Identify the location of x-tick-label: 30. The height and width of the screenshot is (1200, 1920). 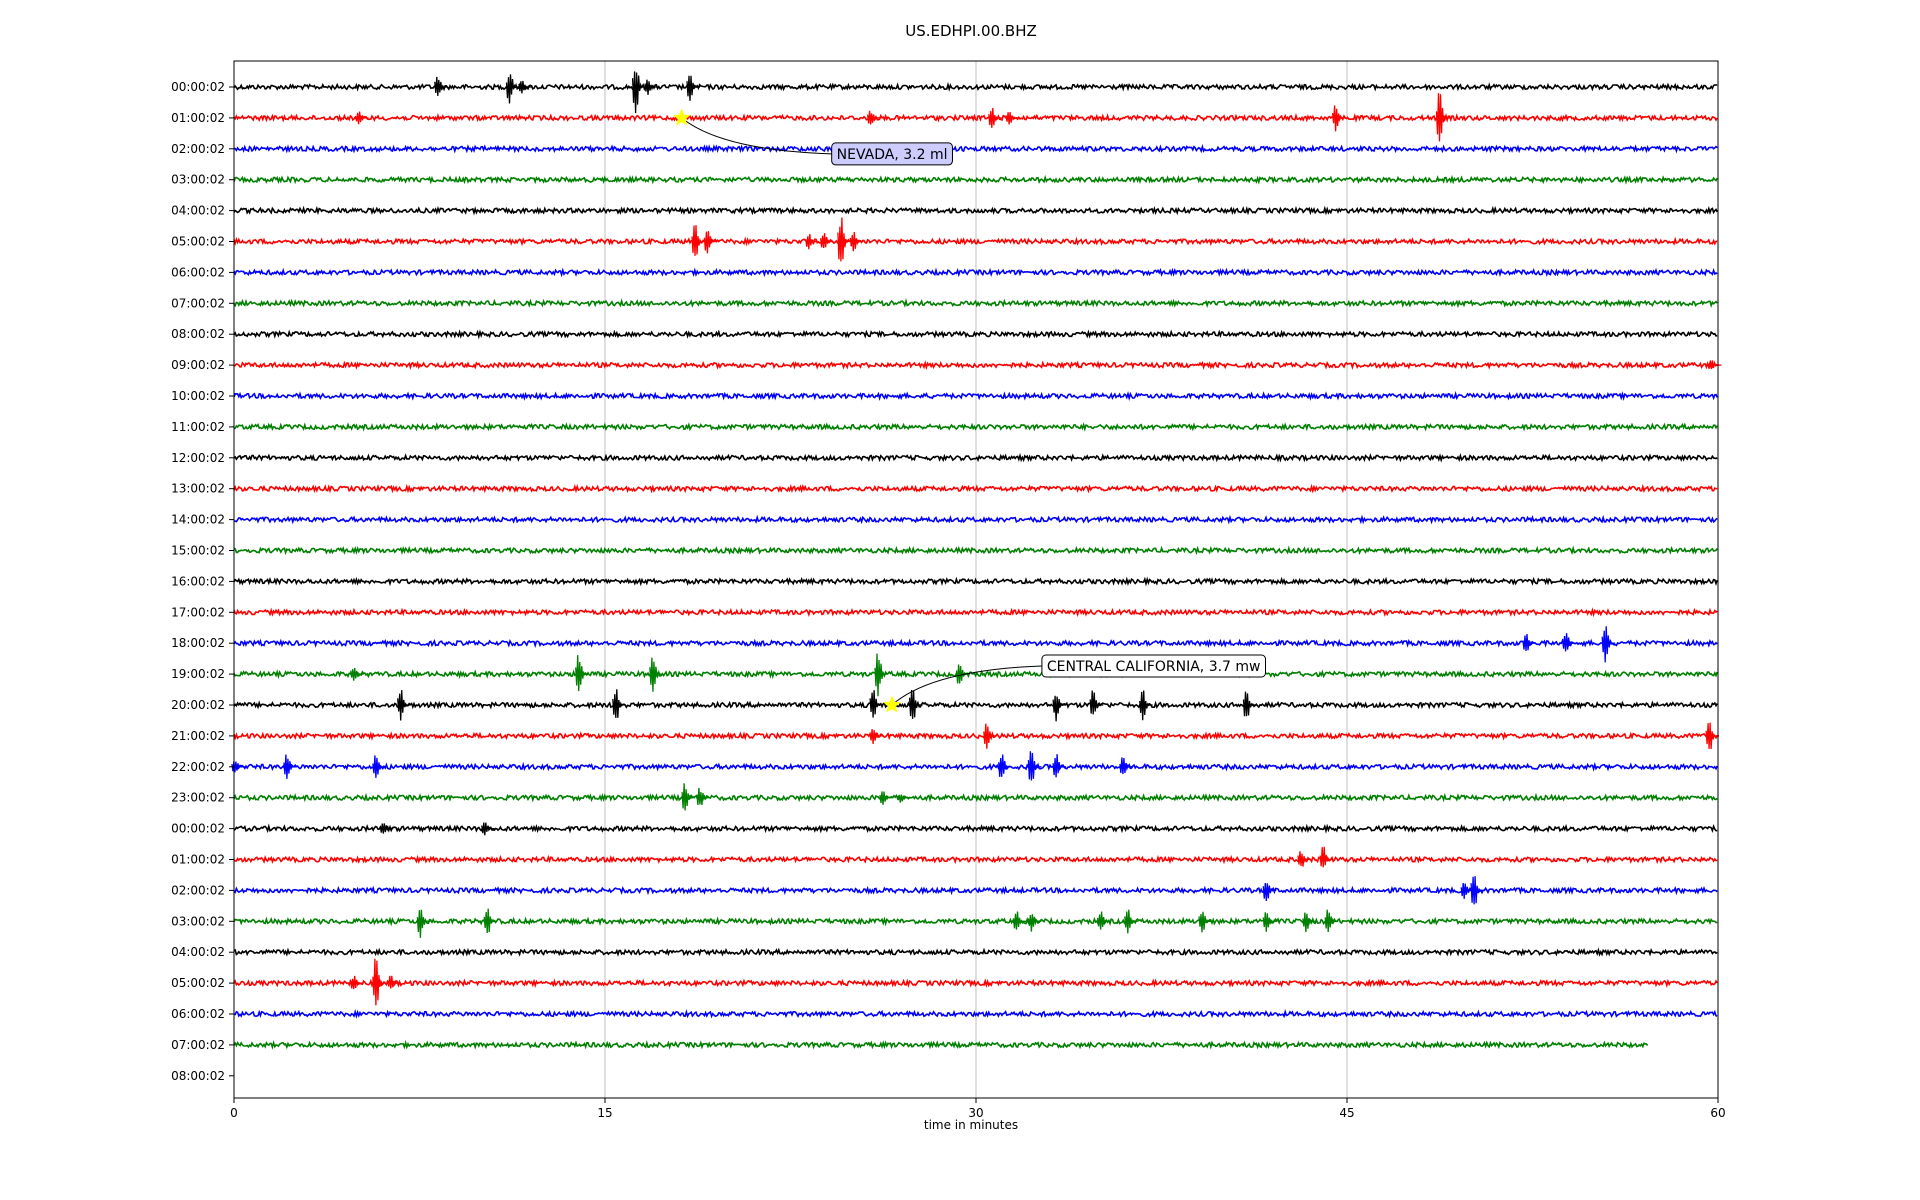
(975, 1113).